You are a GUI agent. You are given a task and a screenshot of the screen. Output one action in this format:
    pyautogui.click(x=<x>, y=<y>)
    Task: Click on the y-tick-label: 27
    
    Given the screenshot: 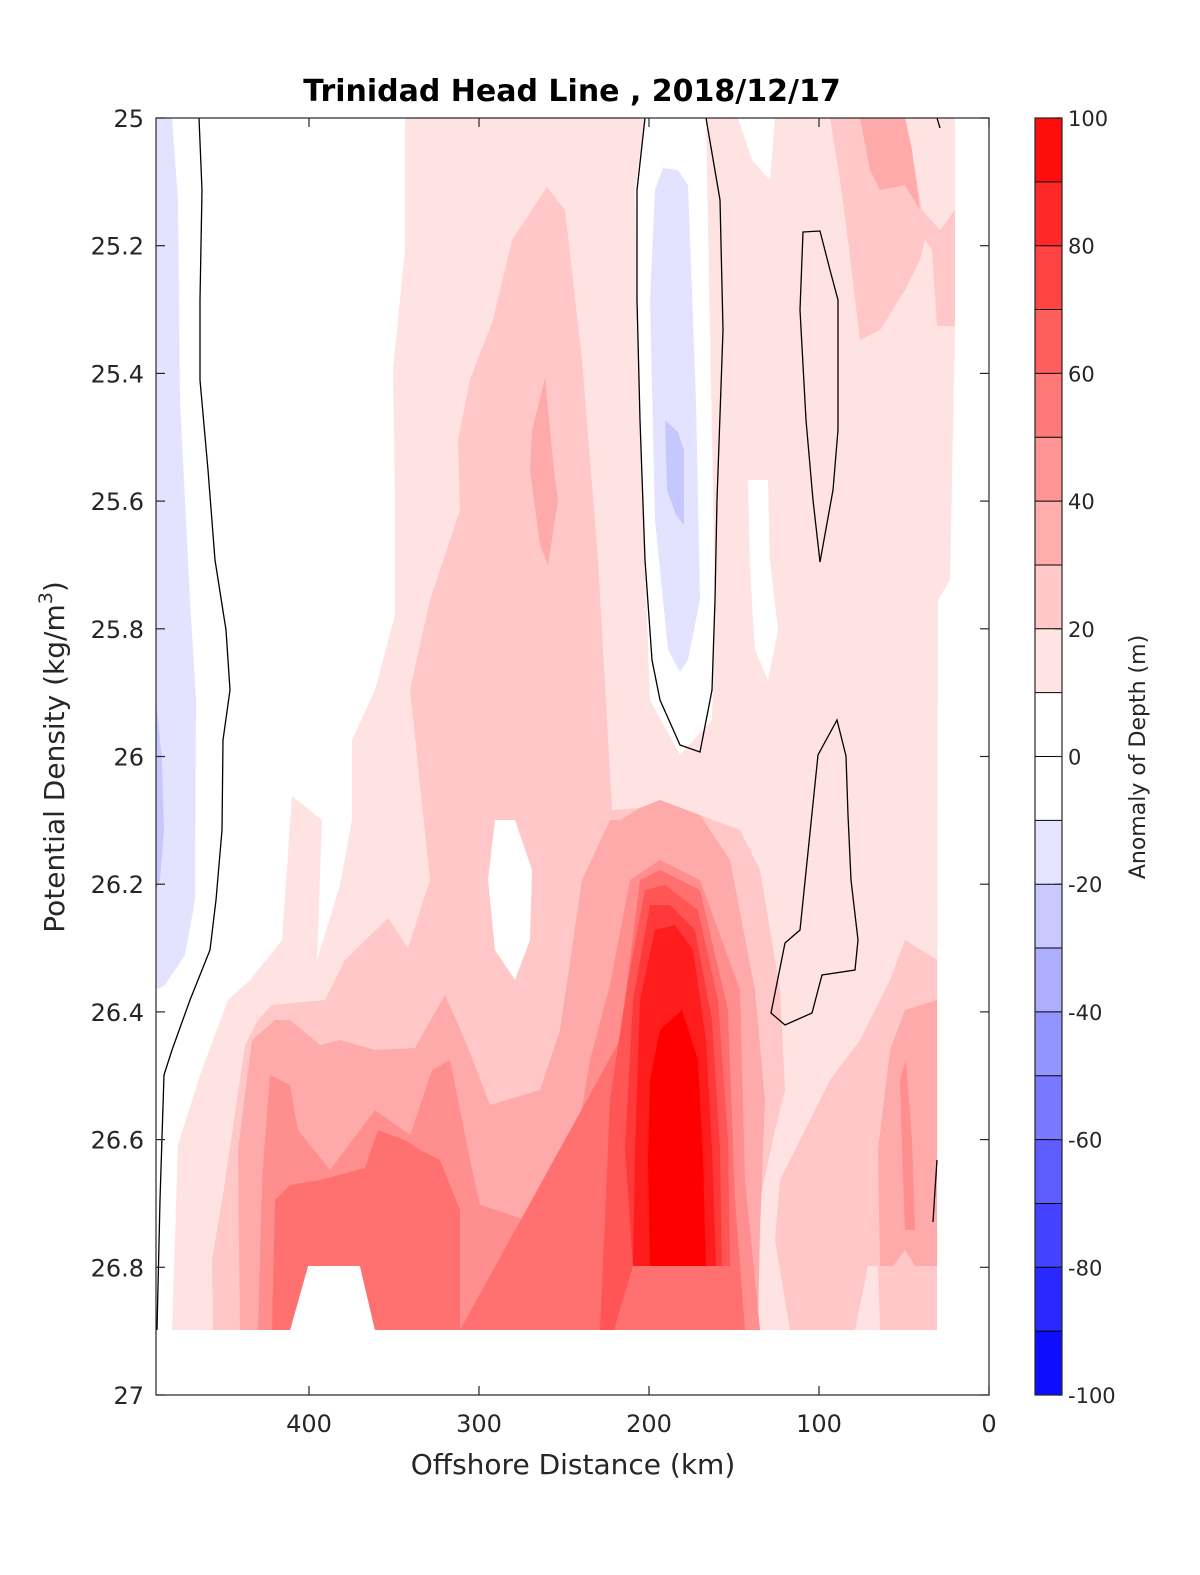 What is the action you would take?
    pyautogui.click(x=128, y=1396)
    